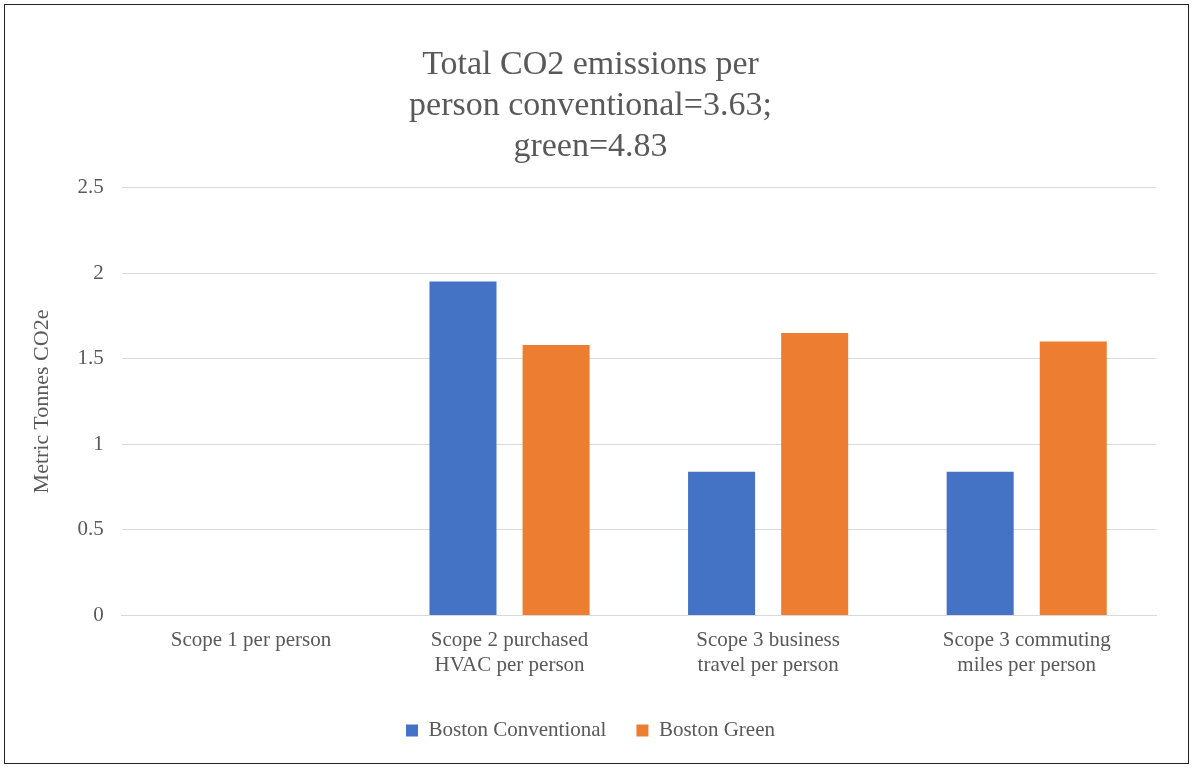 The height and width of the screenshot is (770, 1197). Describe the element at coordinates (90, 528) in the screenshot. I see `y-tick-label: 0.5` at that location.